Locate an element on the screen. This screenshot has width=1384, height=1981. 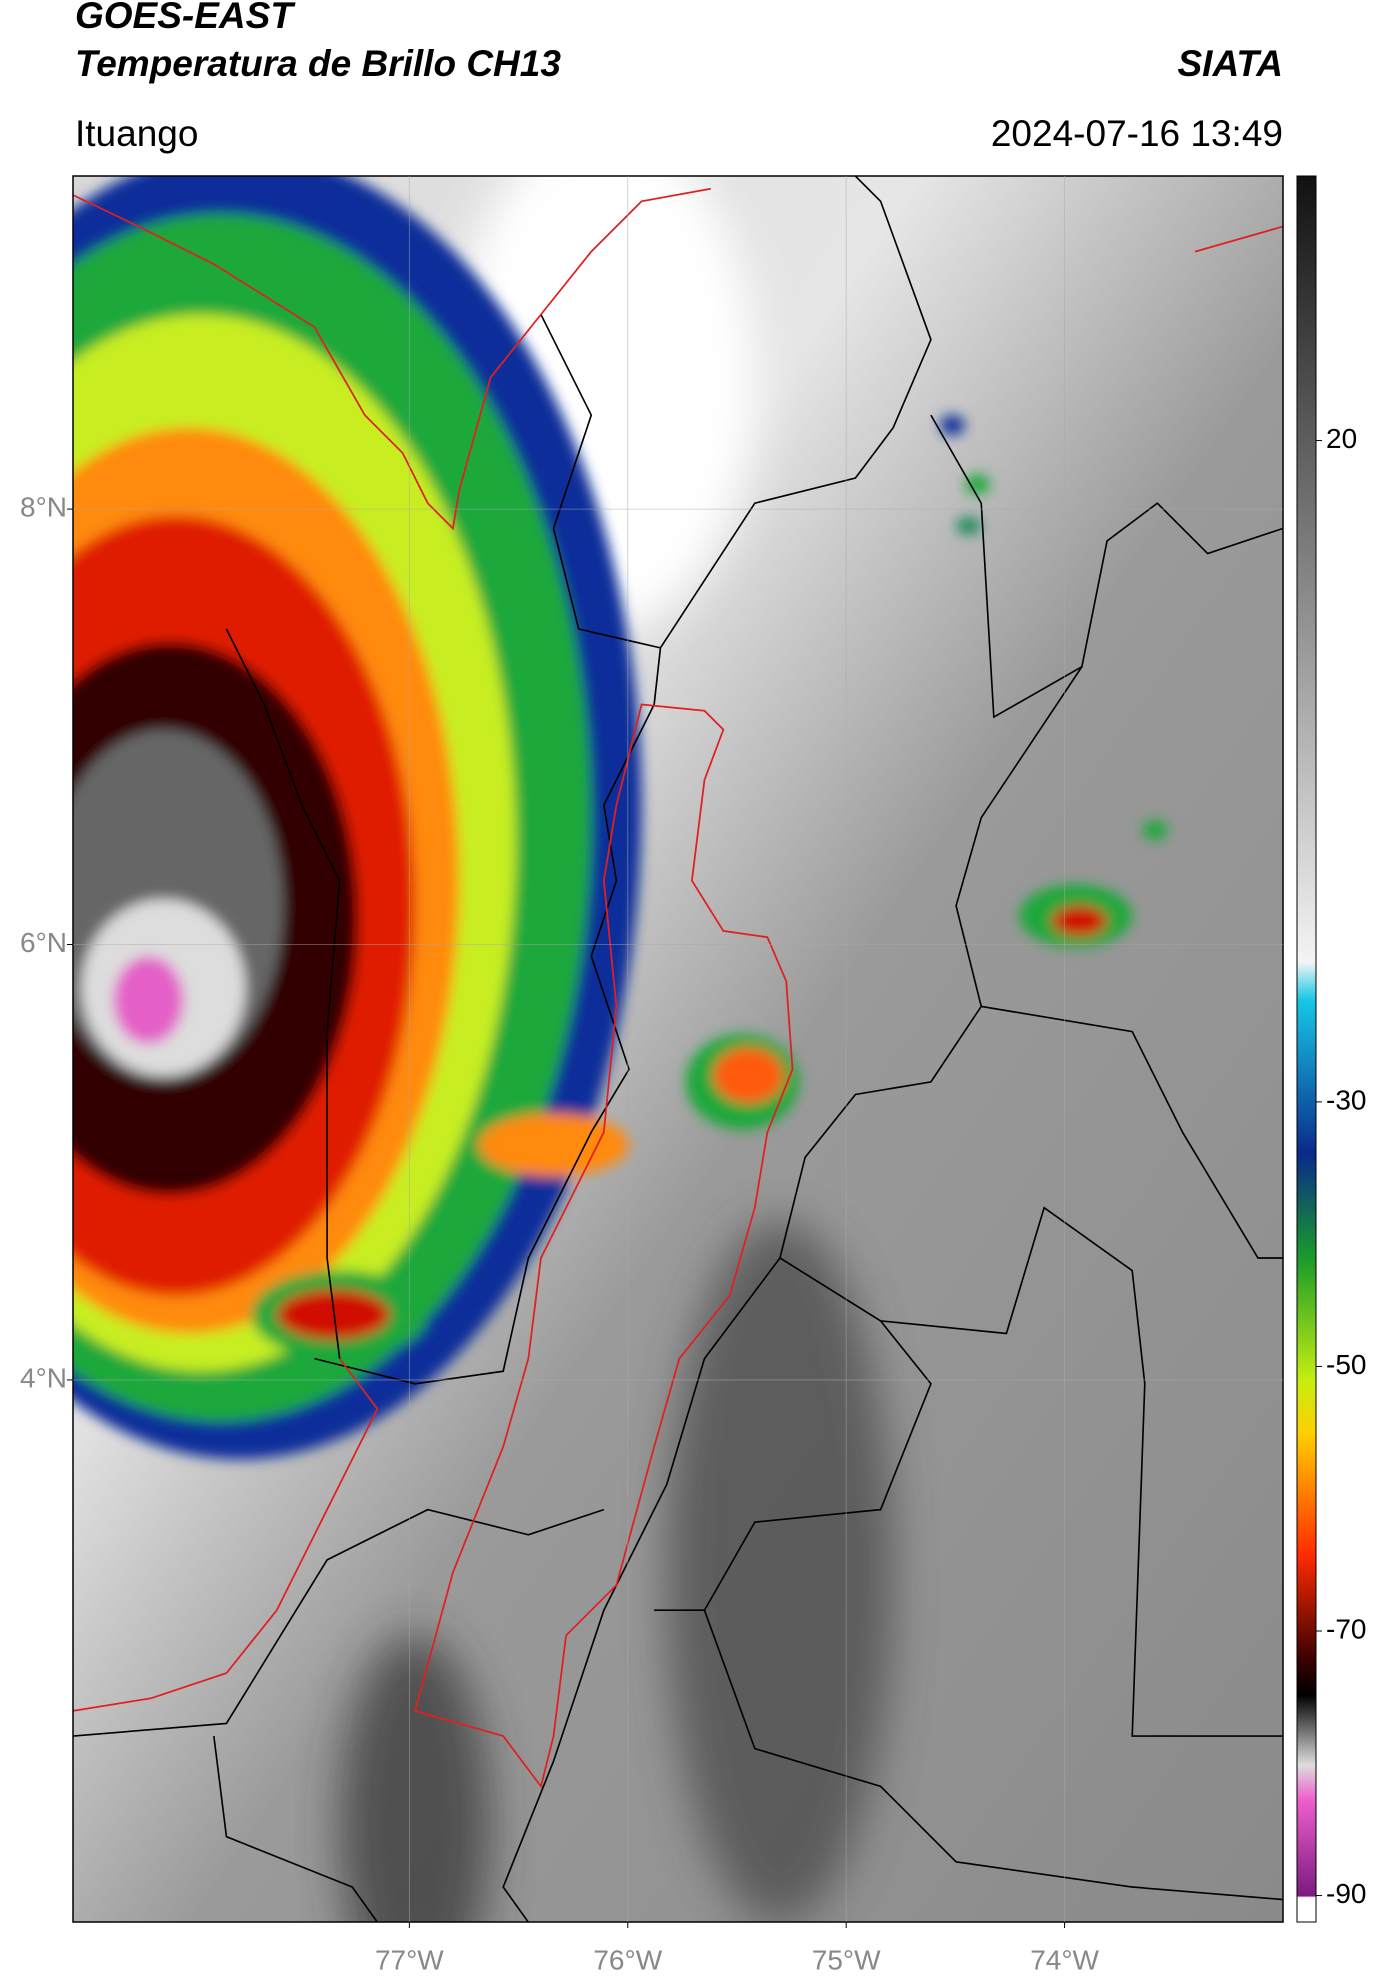
location: Ituango is located at coordinates (136, 133).